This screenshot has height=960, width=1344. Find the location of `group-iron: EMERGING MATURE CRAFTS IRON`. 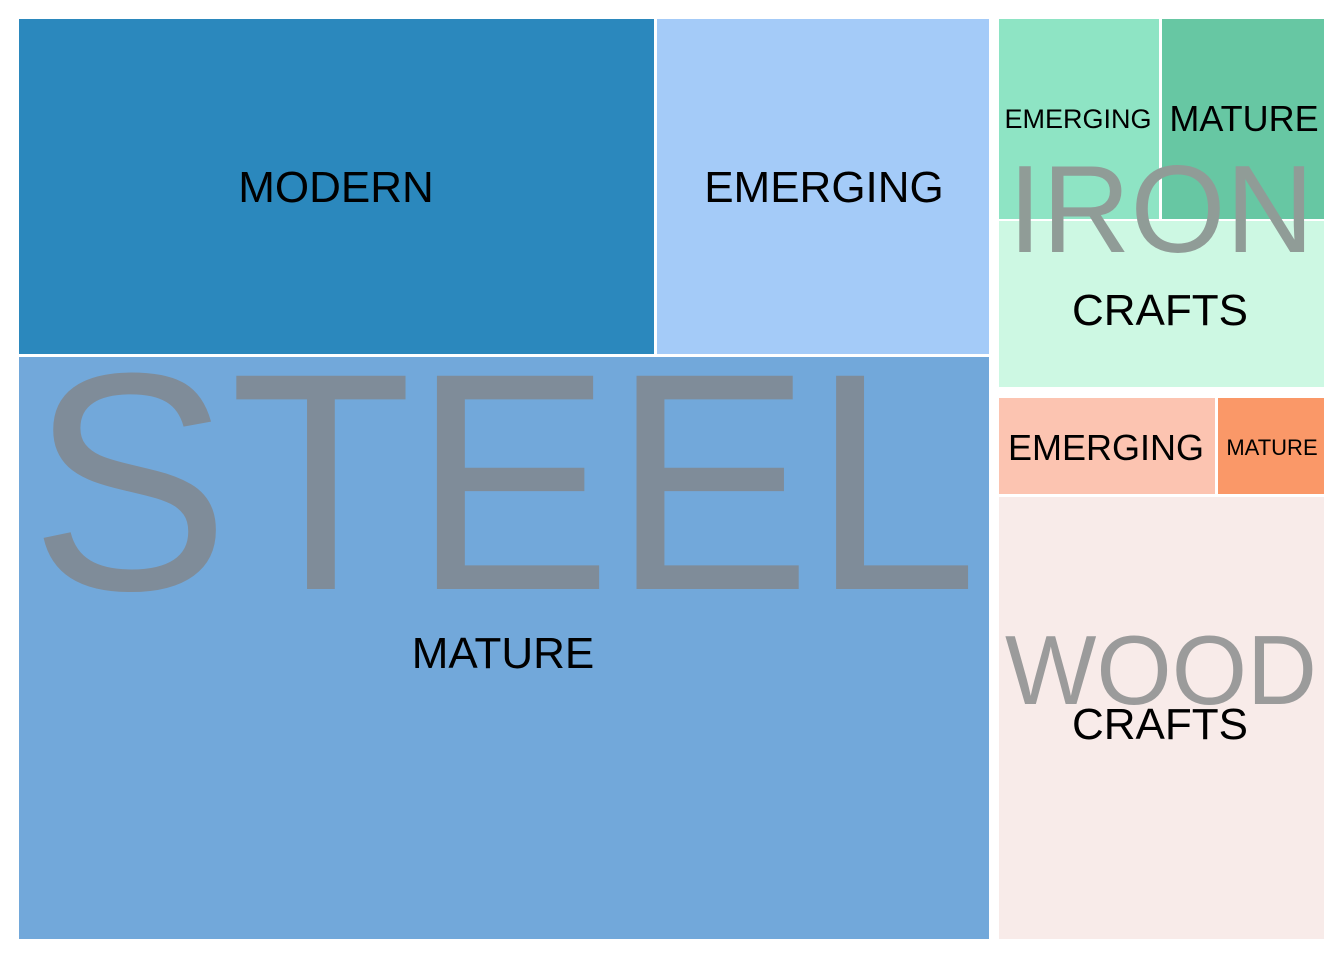

group-iron: EMERGING MATURE CRAFTS IRON is located at coordinates (1161, 203).